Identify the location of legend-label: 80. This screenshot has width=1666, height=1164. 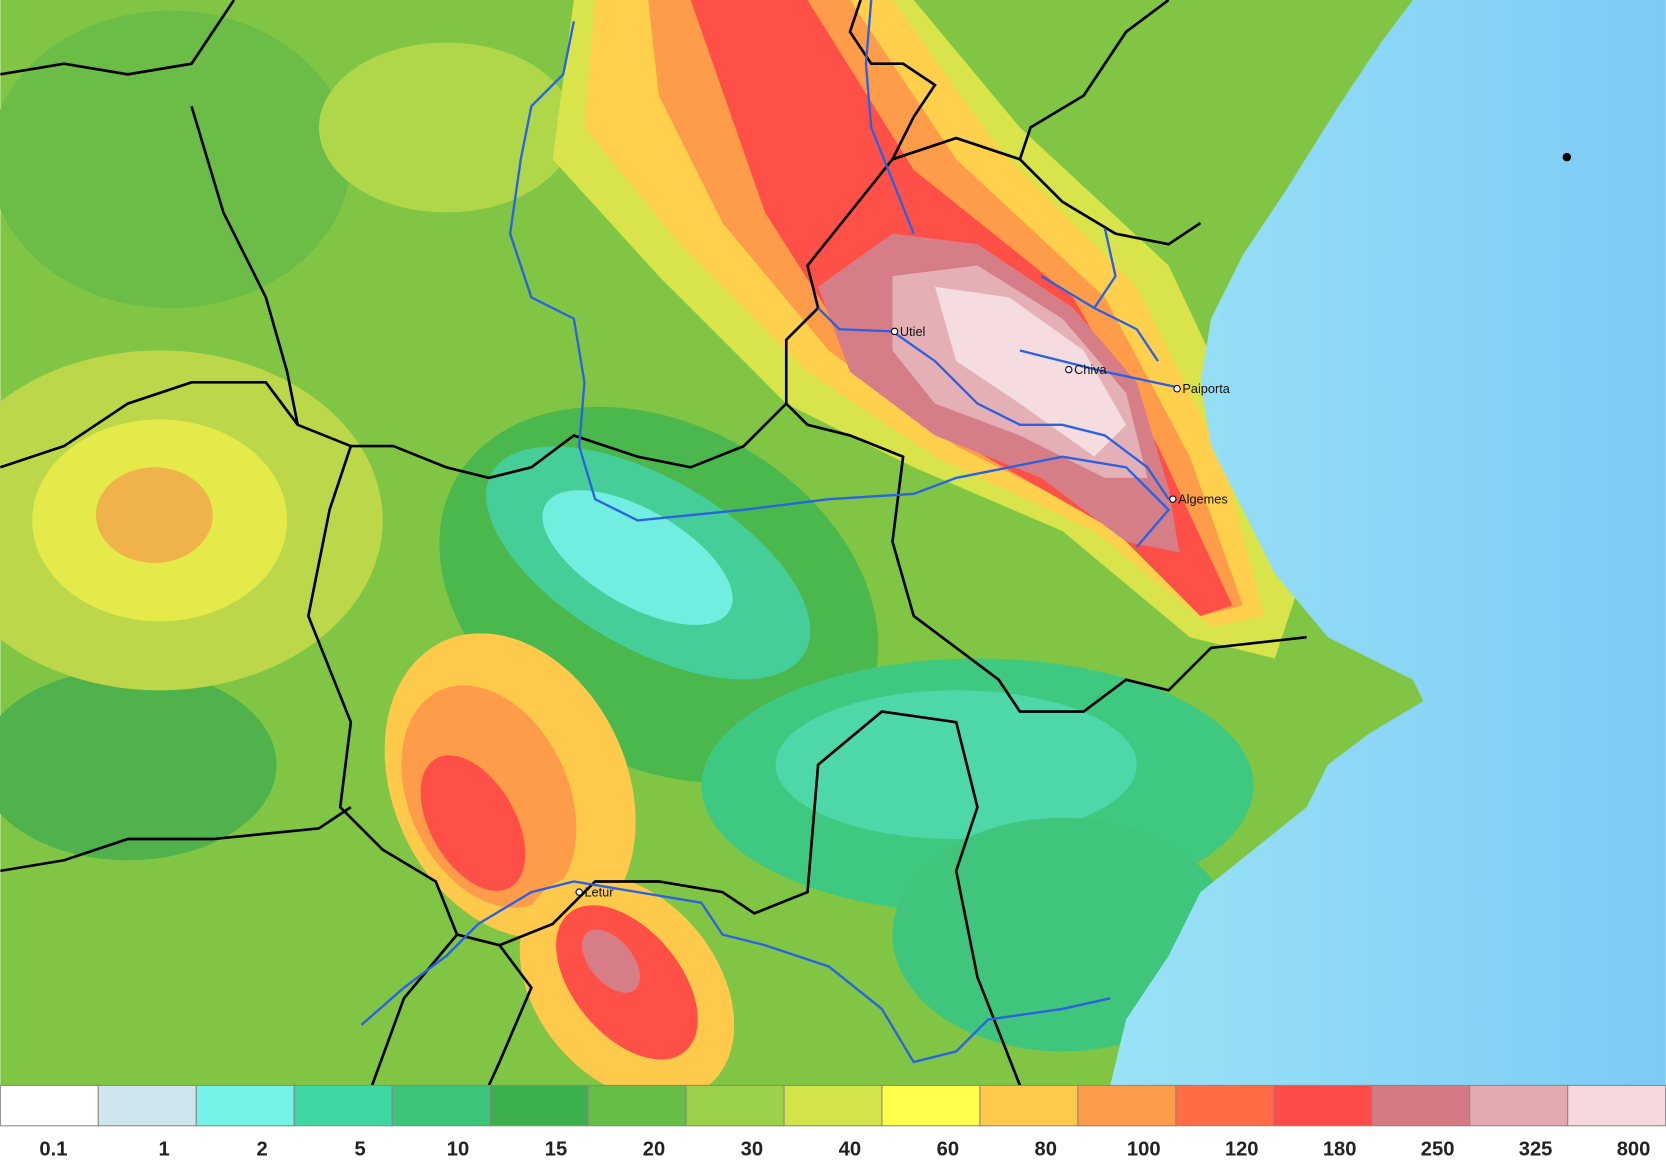
(1046, 1150).